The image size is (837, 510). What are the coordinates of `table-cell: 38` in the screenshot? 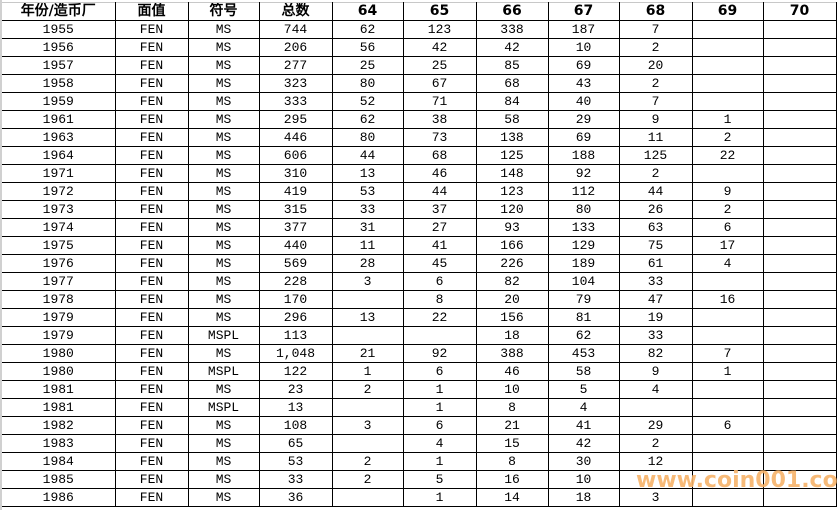 It's located at (439, 119).